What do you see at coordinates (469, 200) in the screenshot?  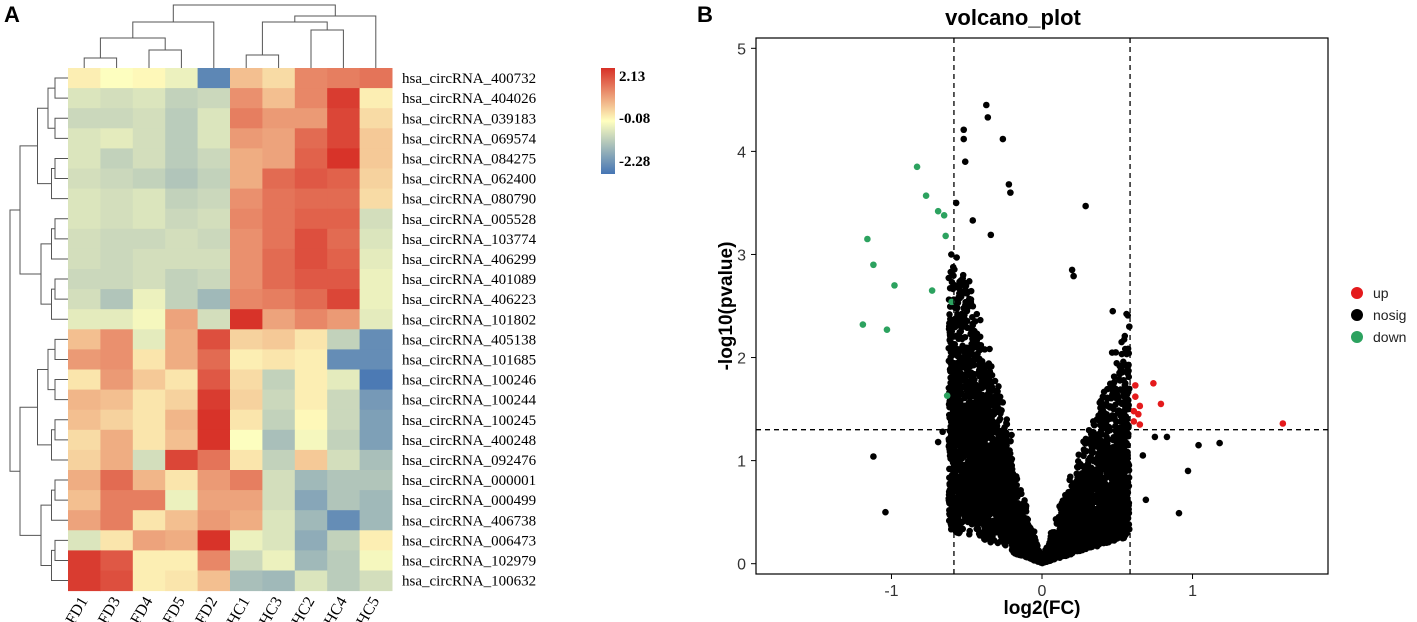 I see `heatmap-row-label: hsa_circRNA_080790` at bounding box center [469, 200].